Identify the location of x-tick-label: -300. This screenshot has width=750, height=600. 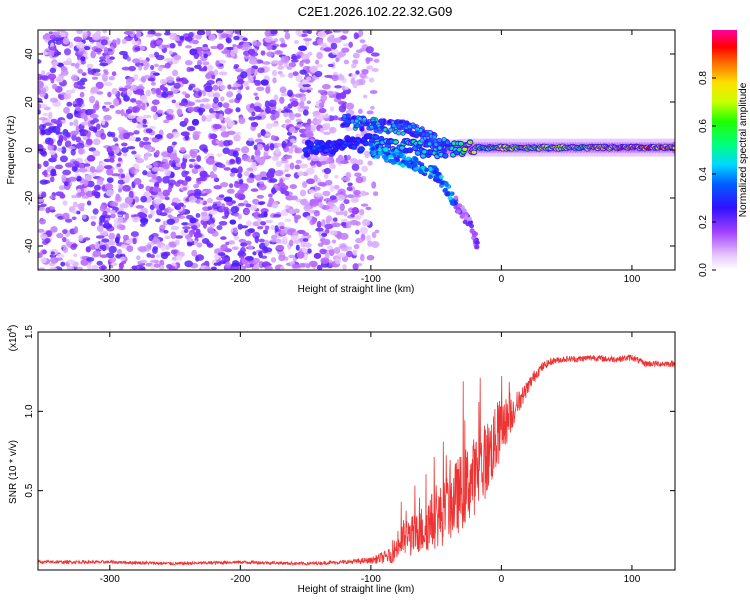
(110, 279).